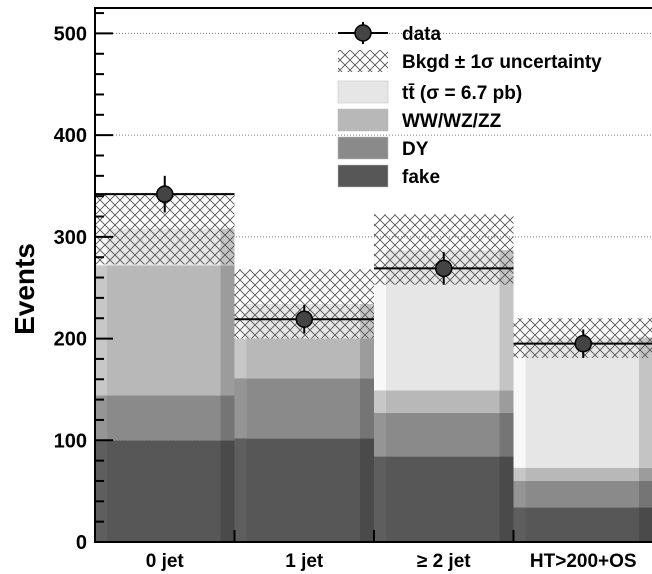  I want to click on bar-tt-6-7-pb, so click(582, 402).